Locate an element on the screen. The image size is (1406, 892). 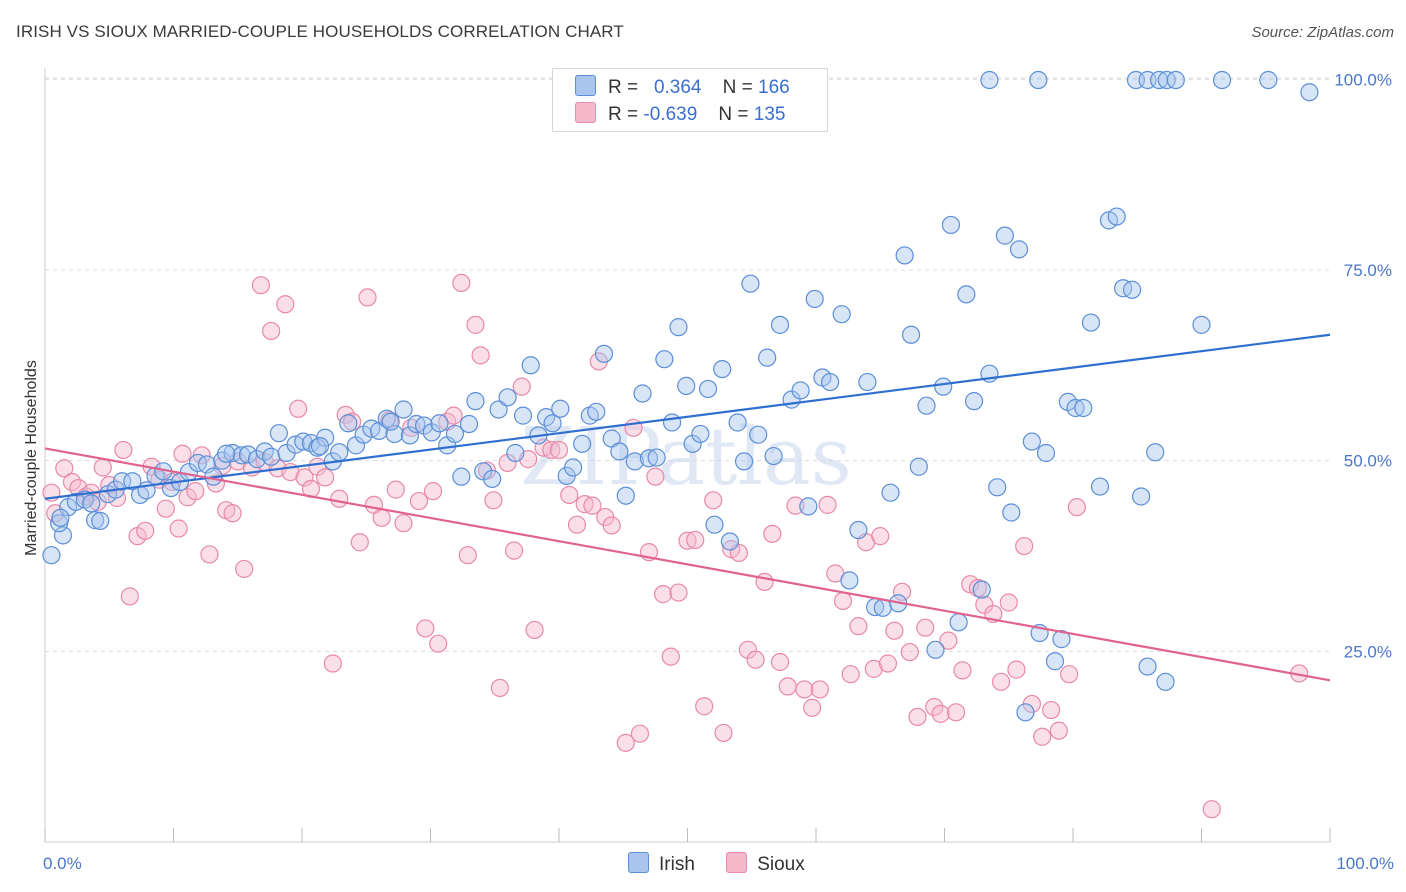
legend-item-sioux: Sioux is located at coordinates (765, 864).